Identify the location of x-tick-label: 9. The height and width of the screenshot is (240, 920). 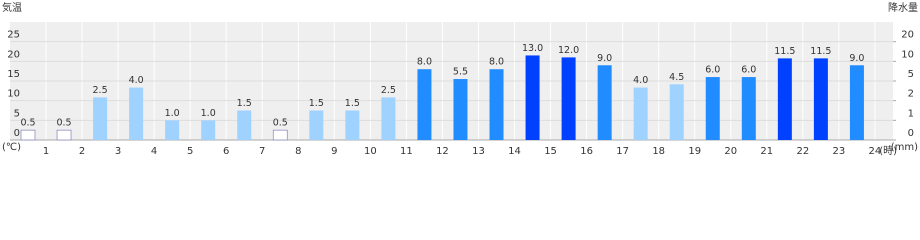
(334, 151).